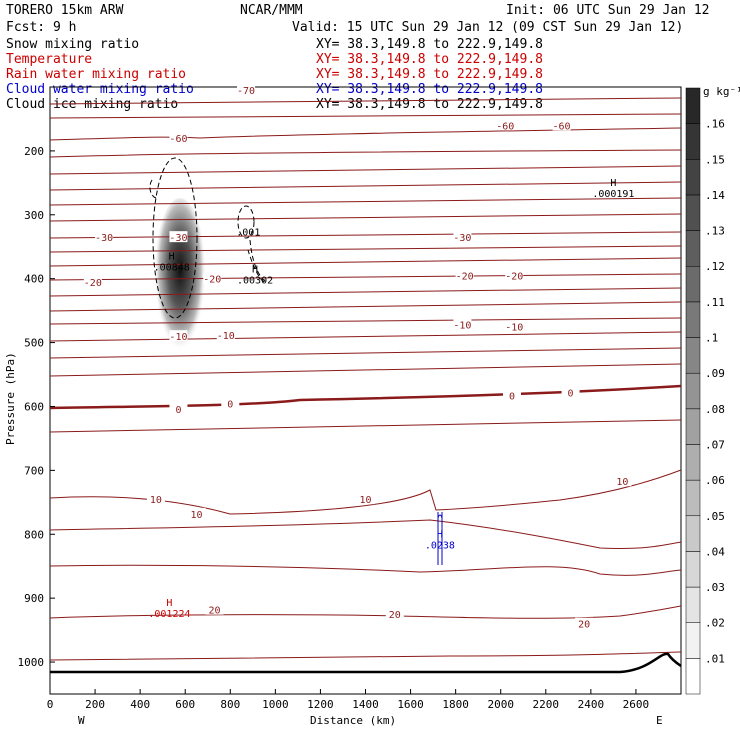 This screenshot has height=740, width=740. What do you see at coordinates (180, 278) in the screenshot?
I see `snow-shading` at bounding box center [180, 278].